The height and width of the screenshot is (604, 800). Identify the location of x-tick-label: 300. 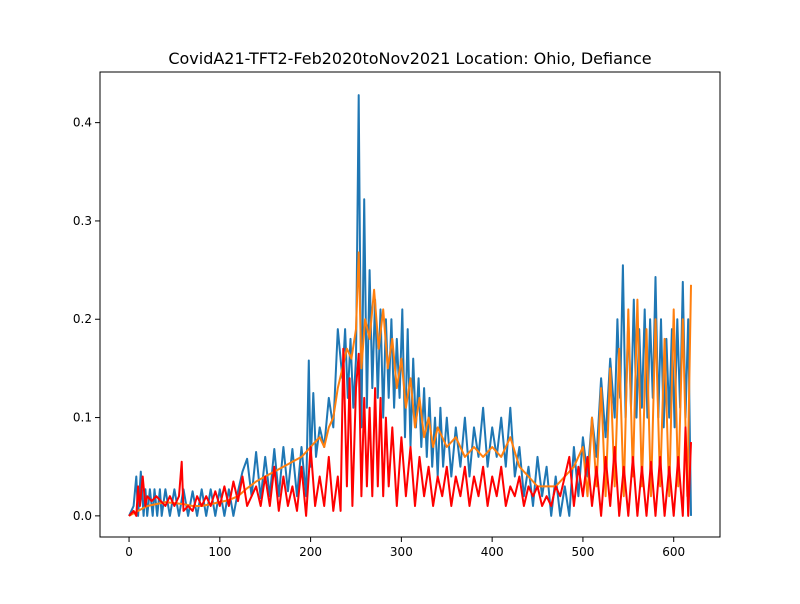
(401, 552).